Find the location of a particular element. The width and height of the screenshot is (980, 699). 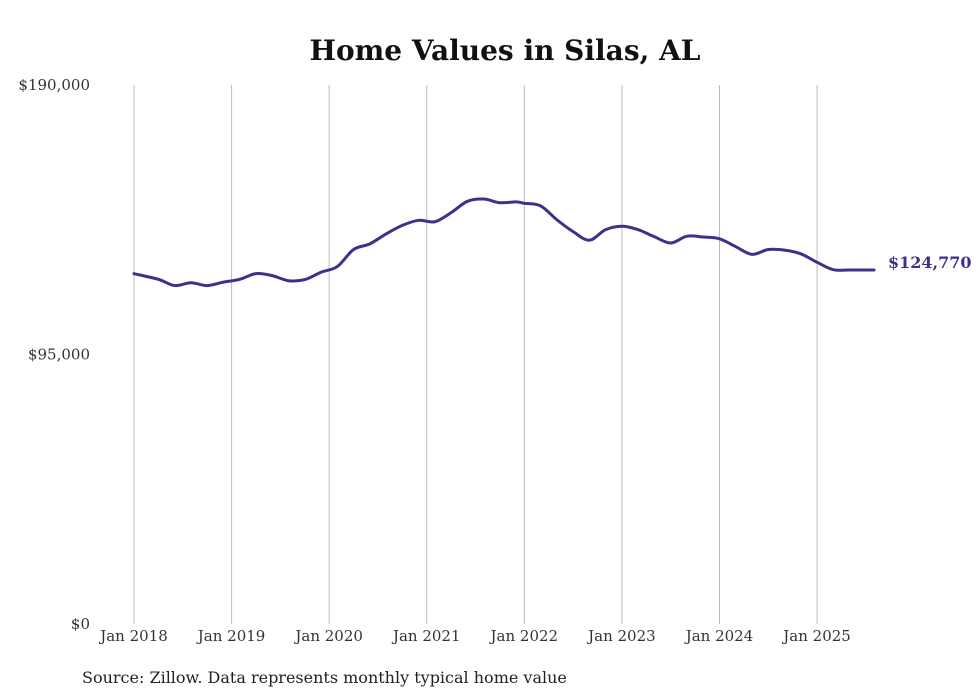

y-tick-label: $190,000 is located at coordinates (54, 85).